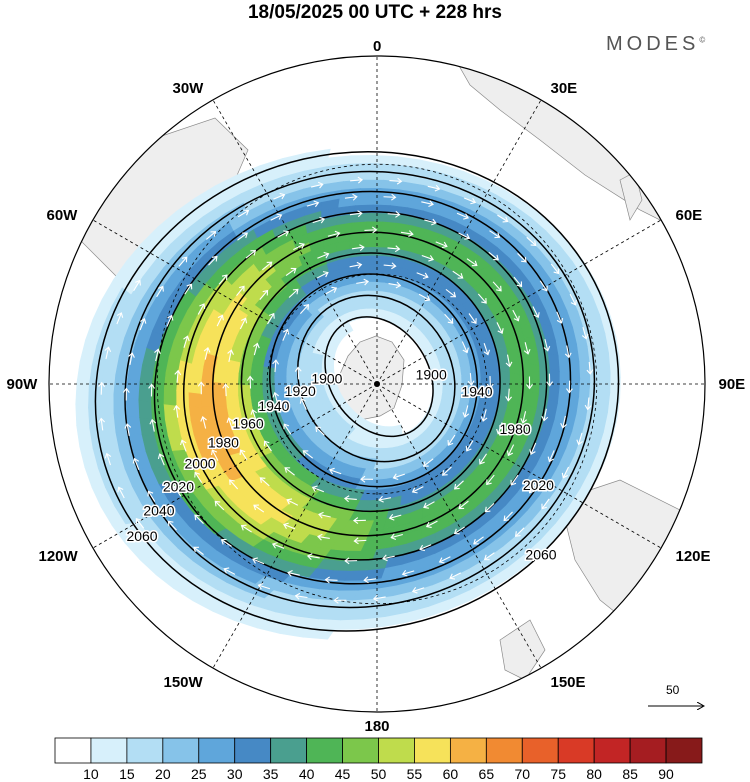 The height and width of the screenshot is (782, 750). What do you see at coordinates (538, 485) in the screenshot?
I see `contour-label: 2020` at bounding box center [538, 485].